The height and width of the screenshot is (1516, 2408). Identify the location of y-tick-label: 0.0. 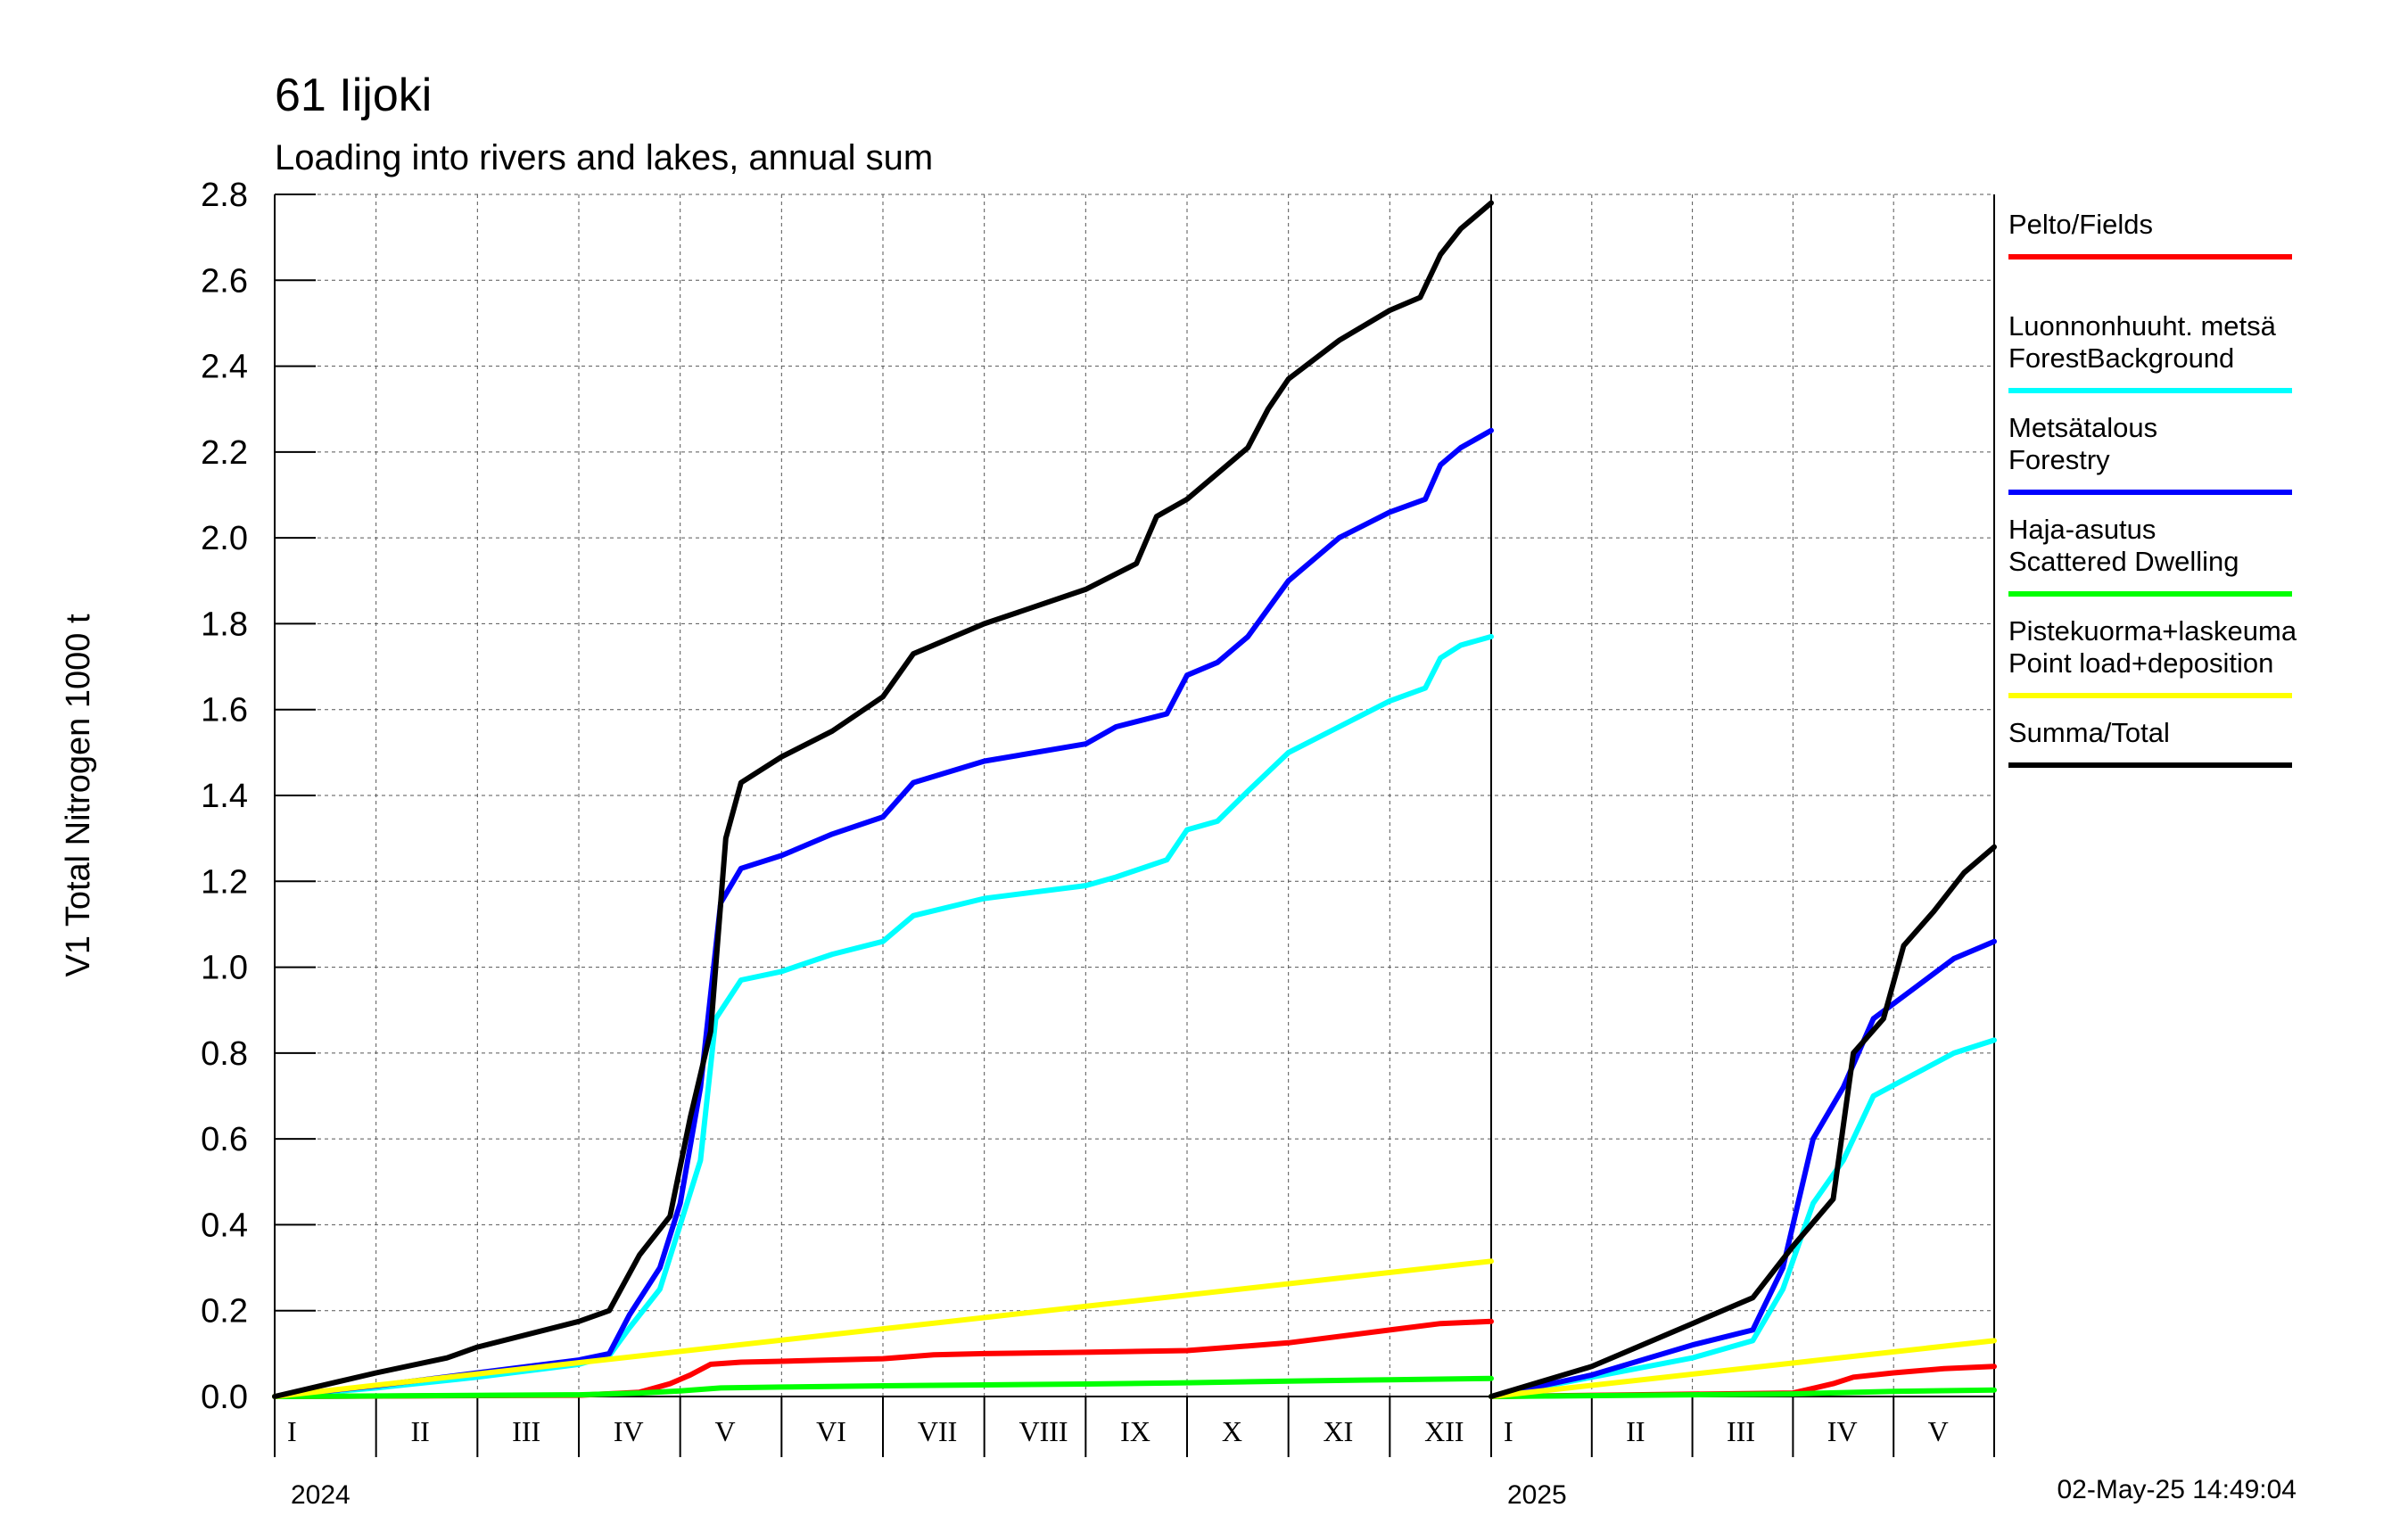
(224, 1397).